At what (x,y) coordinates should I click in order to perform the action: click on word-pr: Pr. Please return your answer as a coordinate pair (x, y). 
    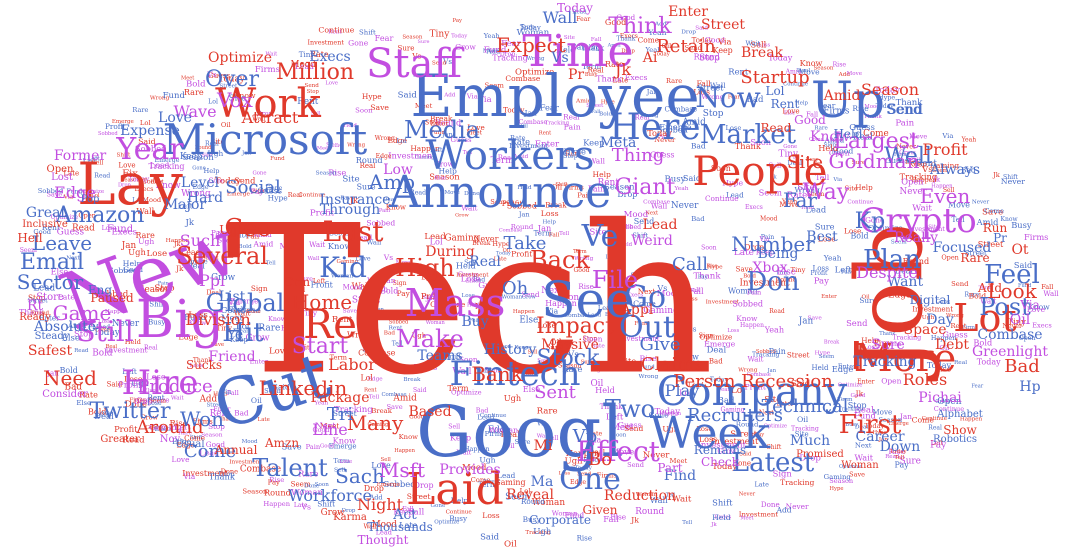
    Looking at the image, I should click on (1000, 238).